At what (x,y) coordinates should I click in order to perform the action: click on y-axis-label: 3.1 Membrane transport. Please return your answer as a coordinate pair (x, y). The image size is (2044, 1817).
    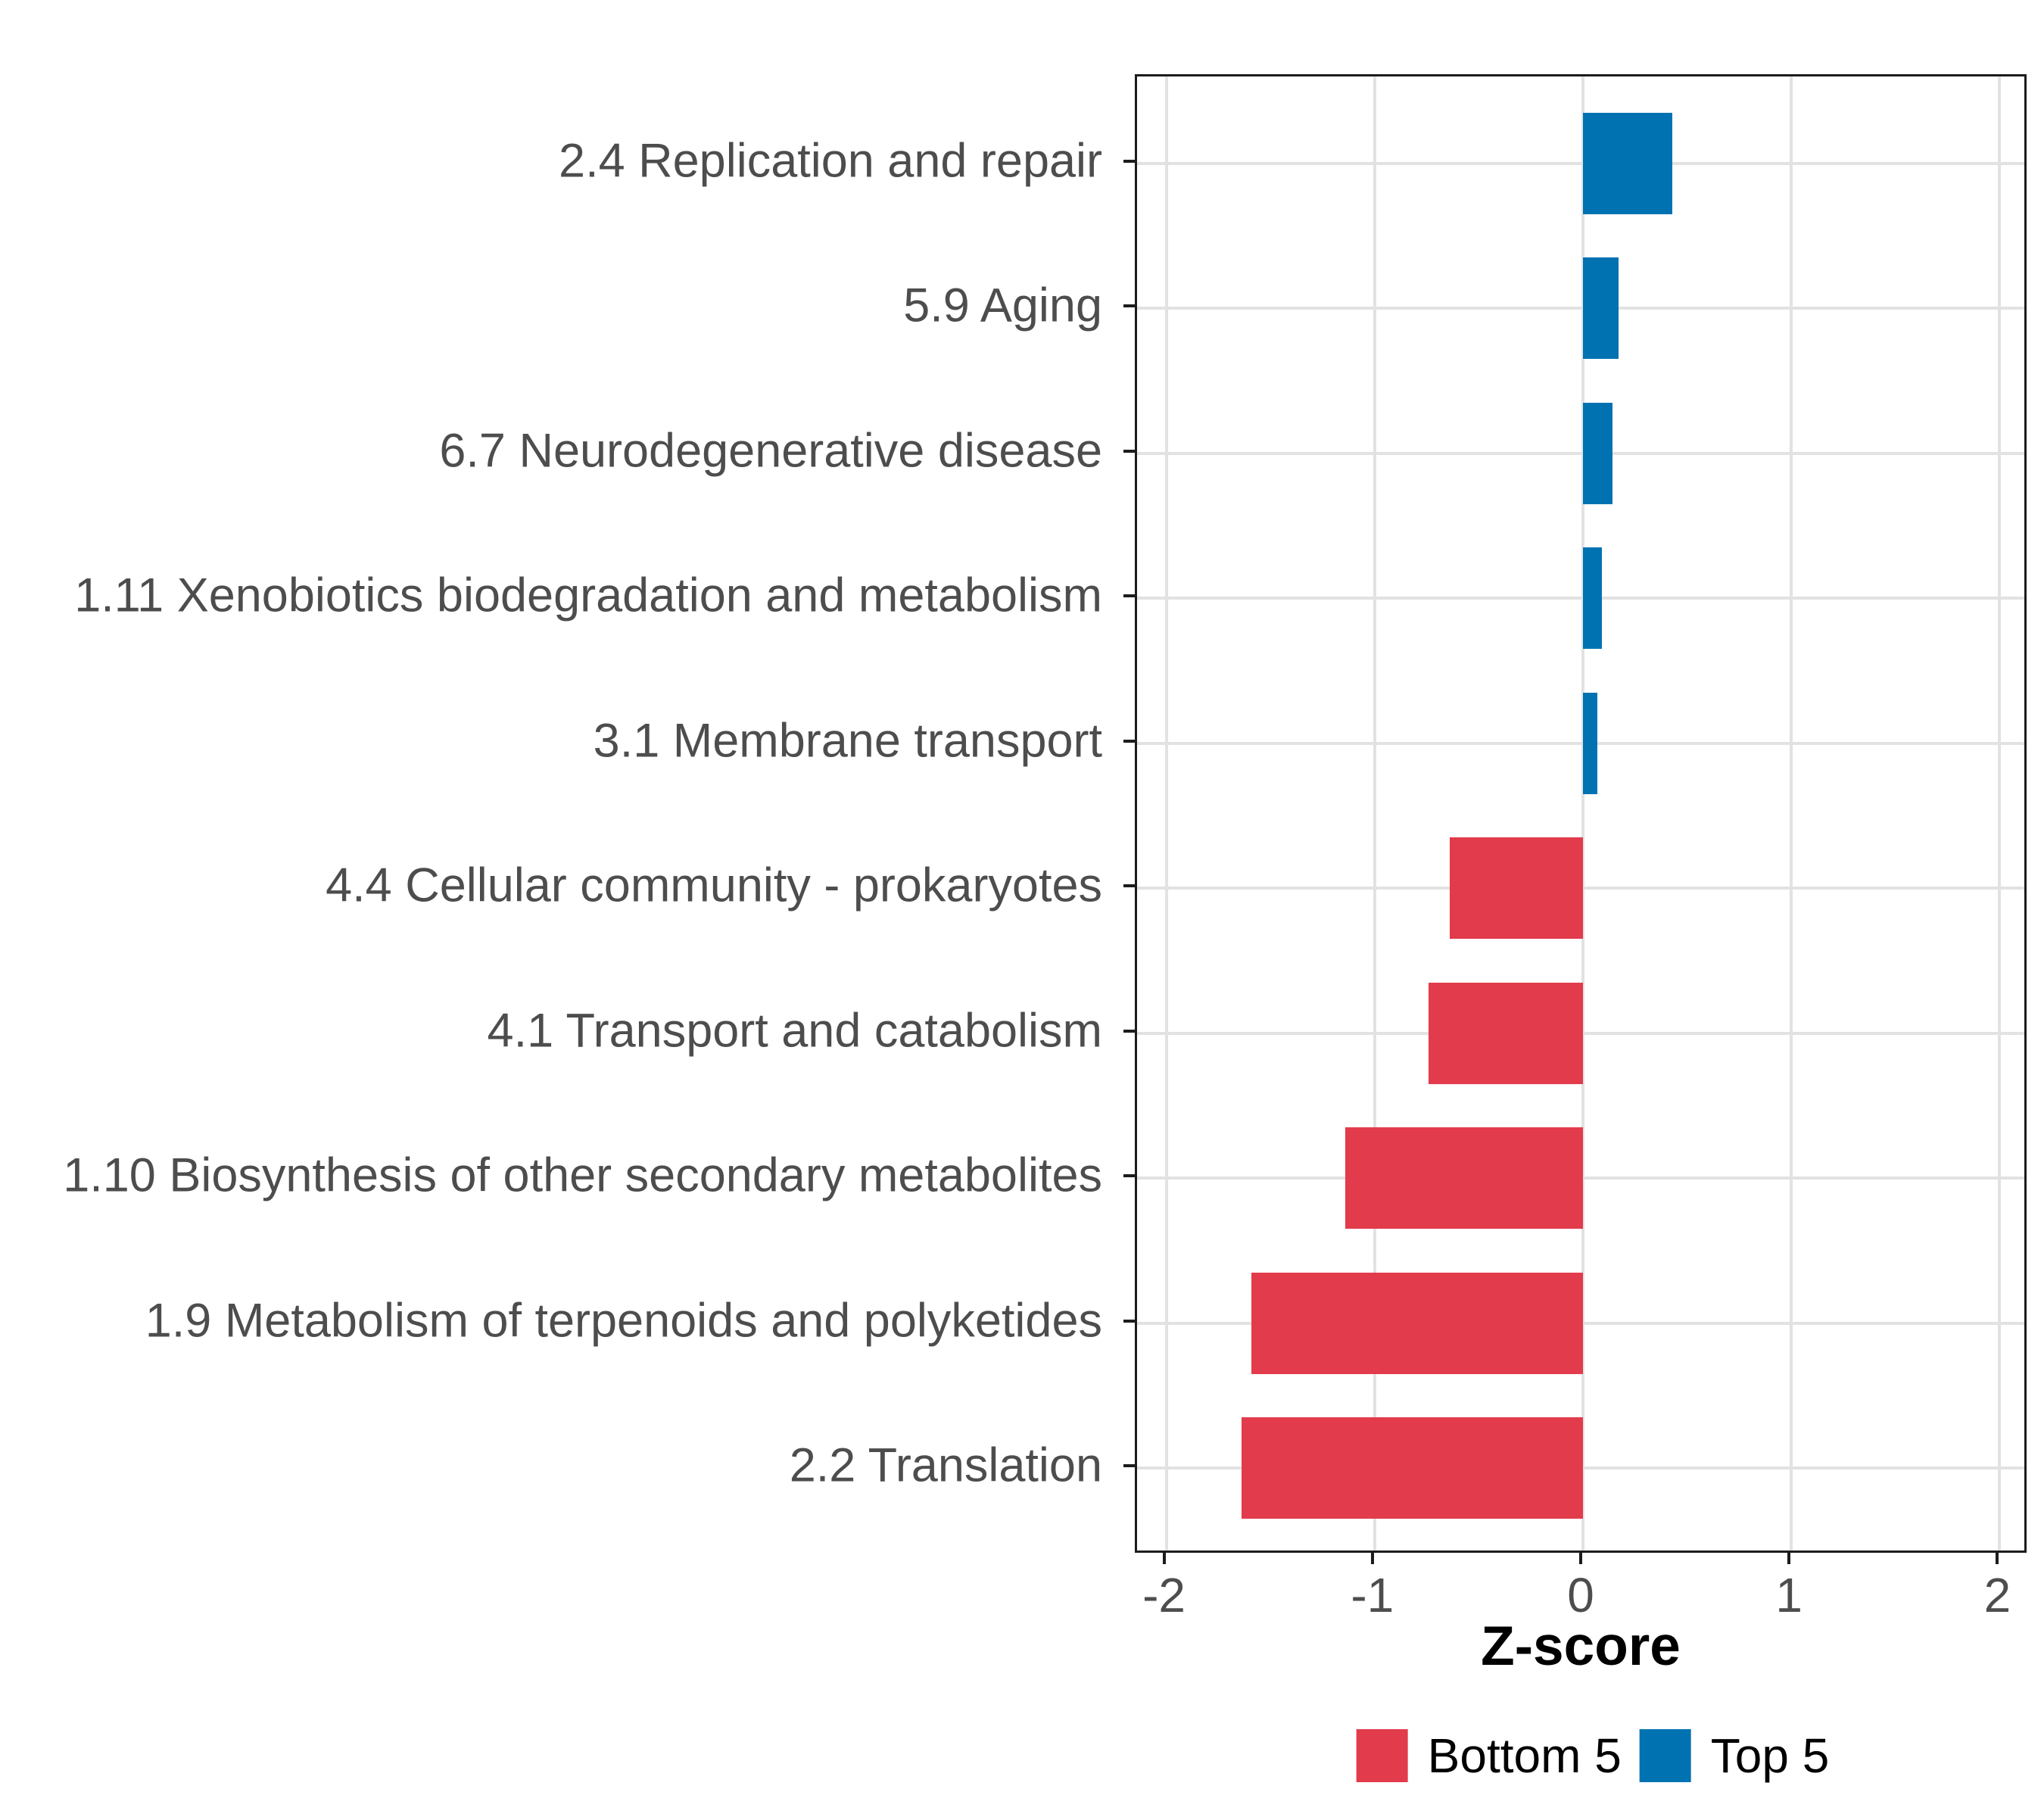
    Looking at the image, I should click on (848, 741).